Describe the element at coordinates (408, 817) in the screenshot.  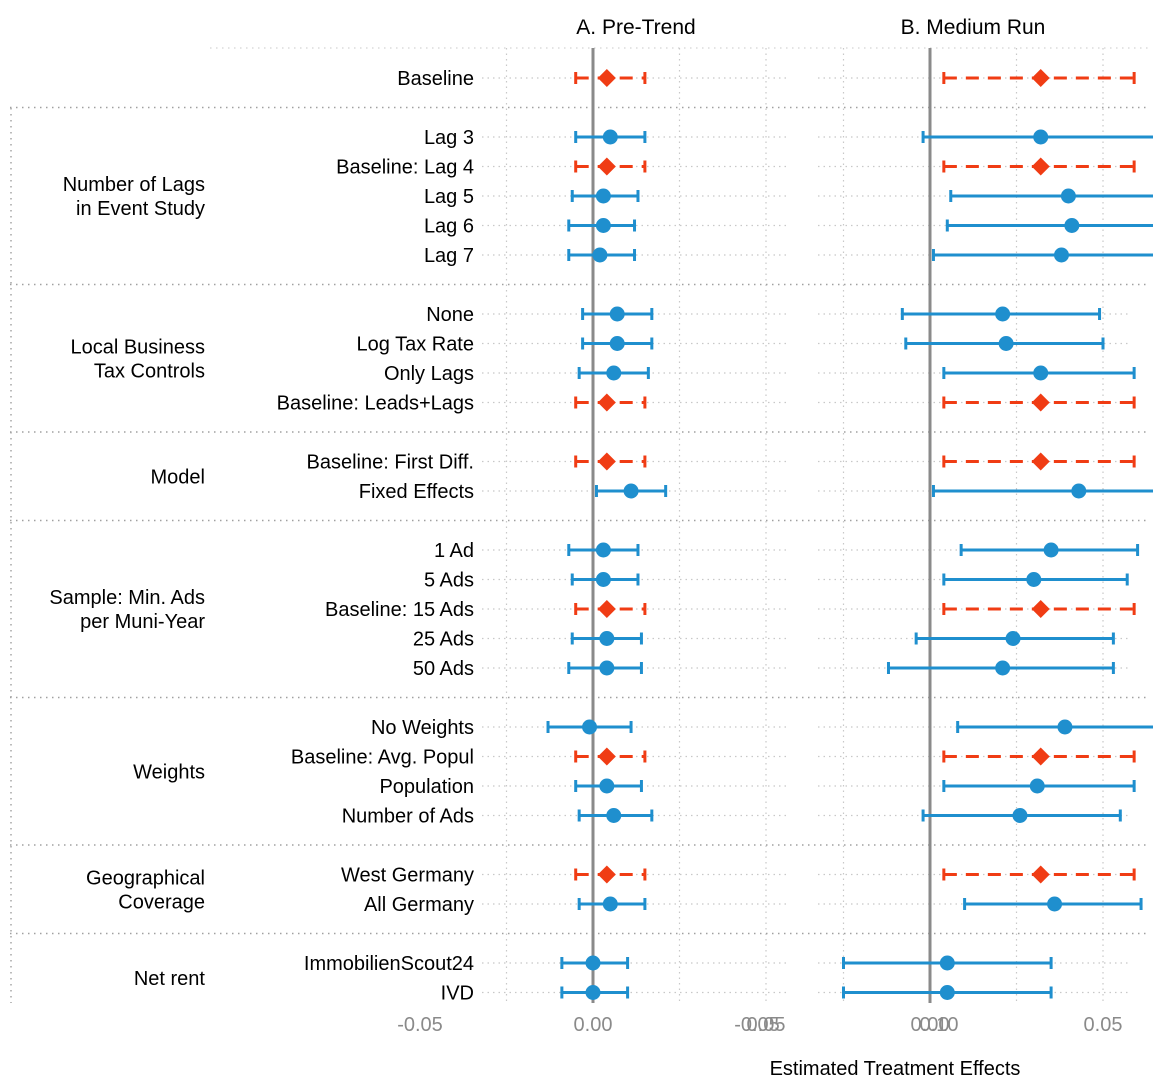
I see `row-label: Number of Ads` at that location.